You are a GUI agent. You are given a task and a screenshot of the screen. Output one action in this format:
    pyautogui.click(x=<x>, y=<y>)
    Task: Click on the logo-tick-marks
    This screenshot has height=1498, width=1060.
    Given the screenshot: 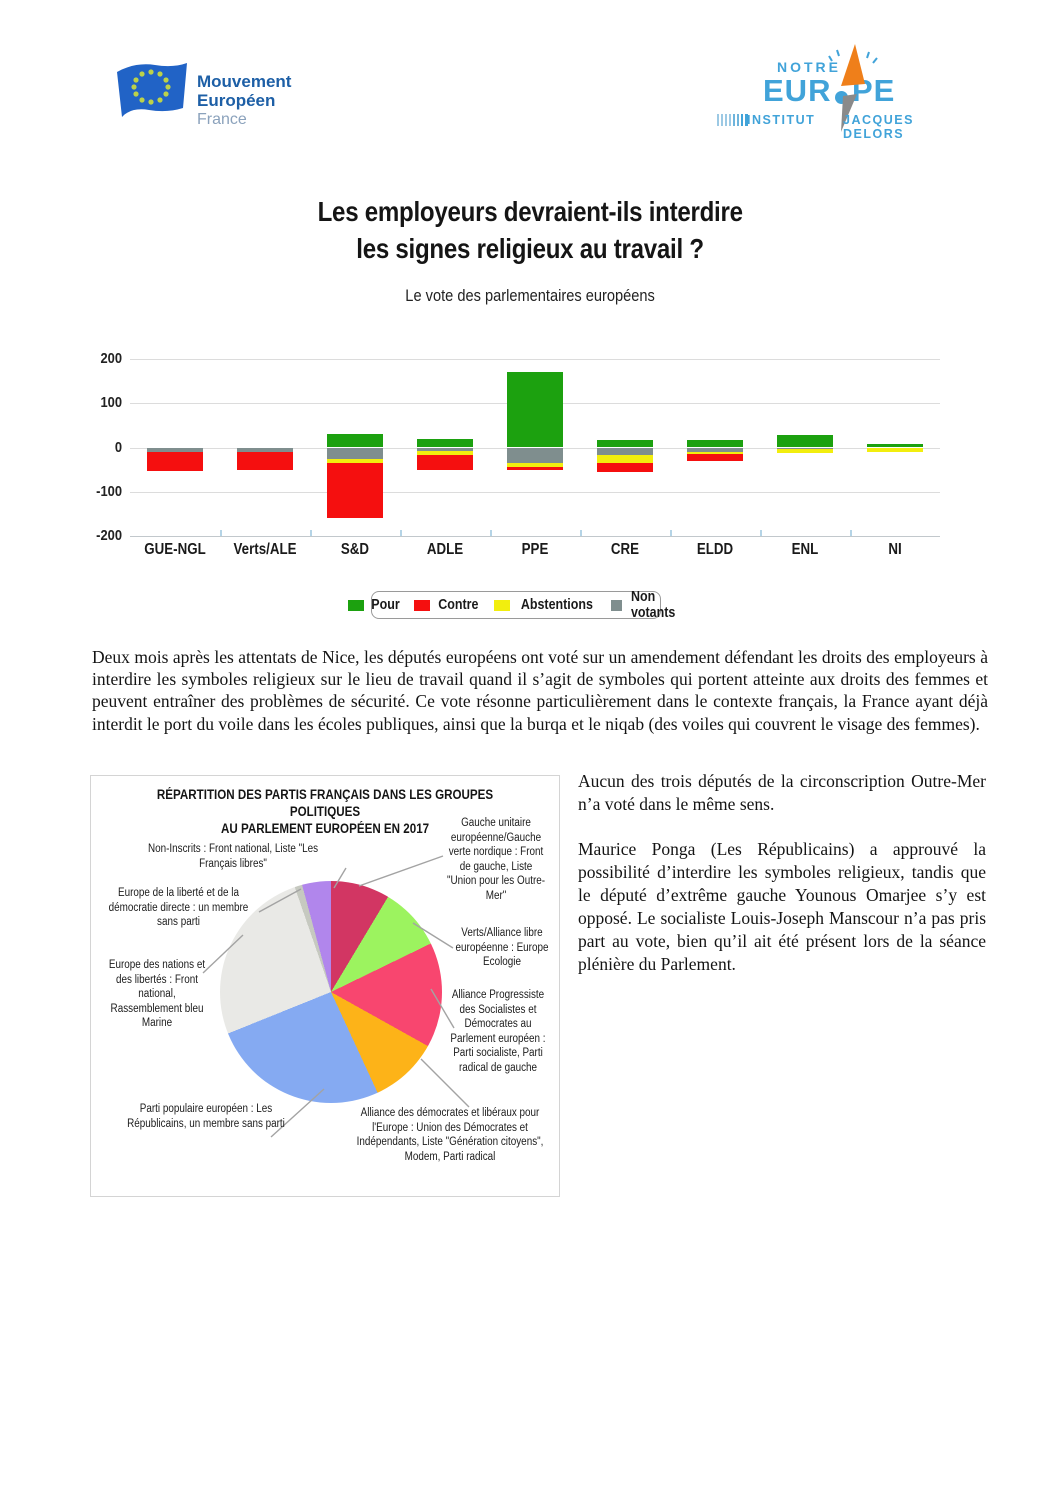 What is the action you would take?
    pyautogui.click(x=732, y=120)
    